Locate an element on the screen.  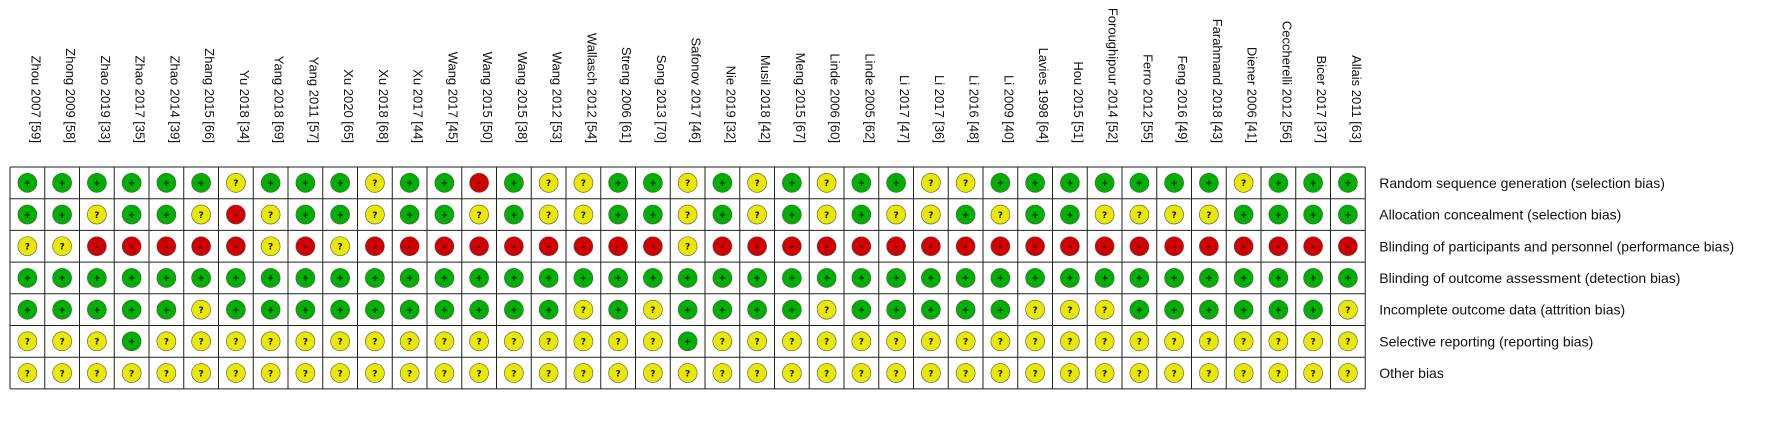
study-label: Bicer 2017 [37] is located at coordinates (1321, 99).